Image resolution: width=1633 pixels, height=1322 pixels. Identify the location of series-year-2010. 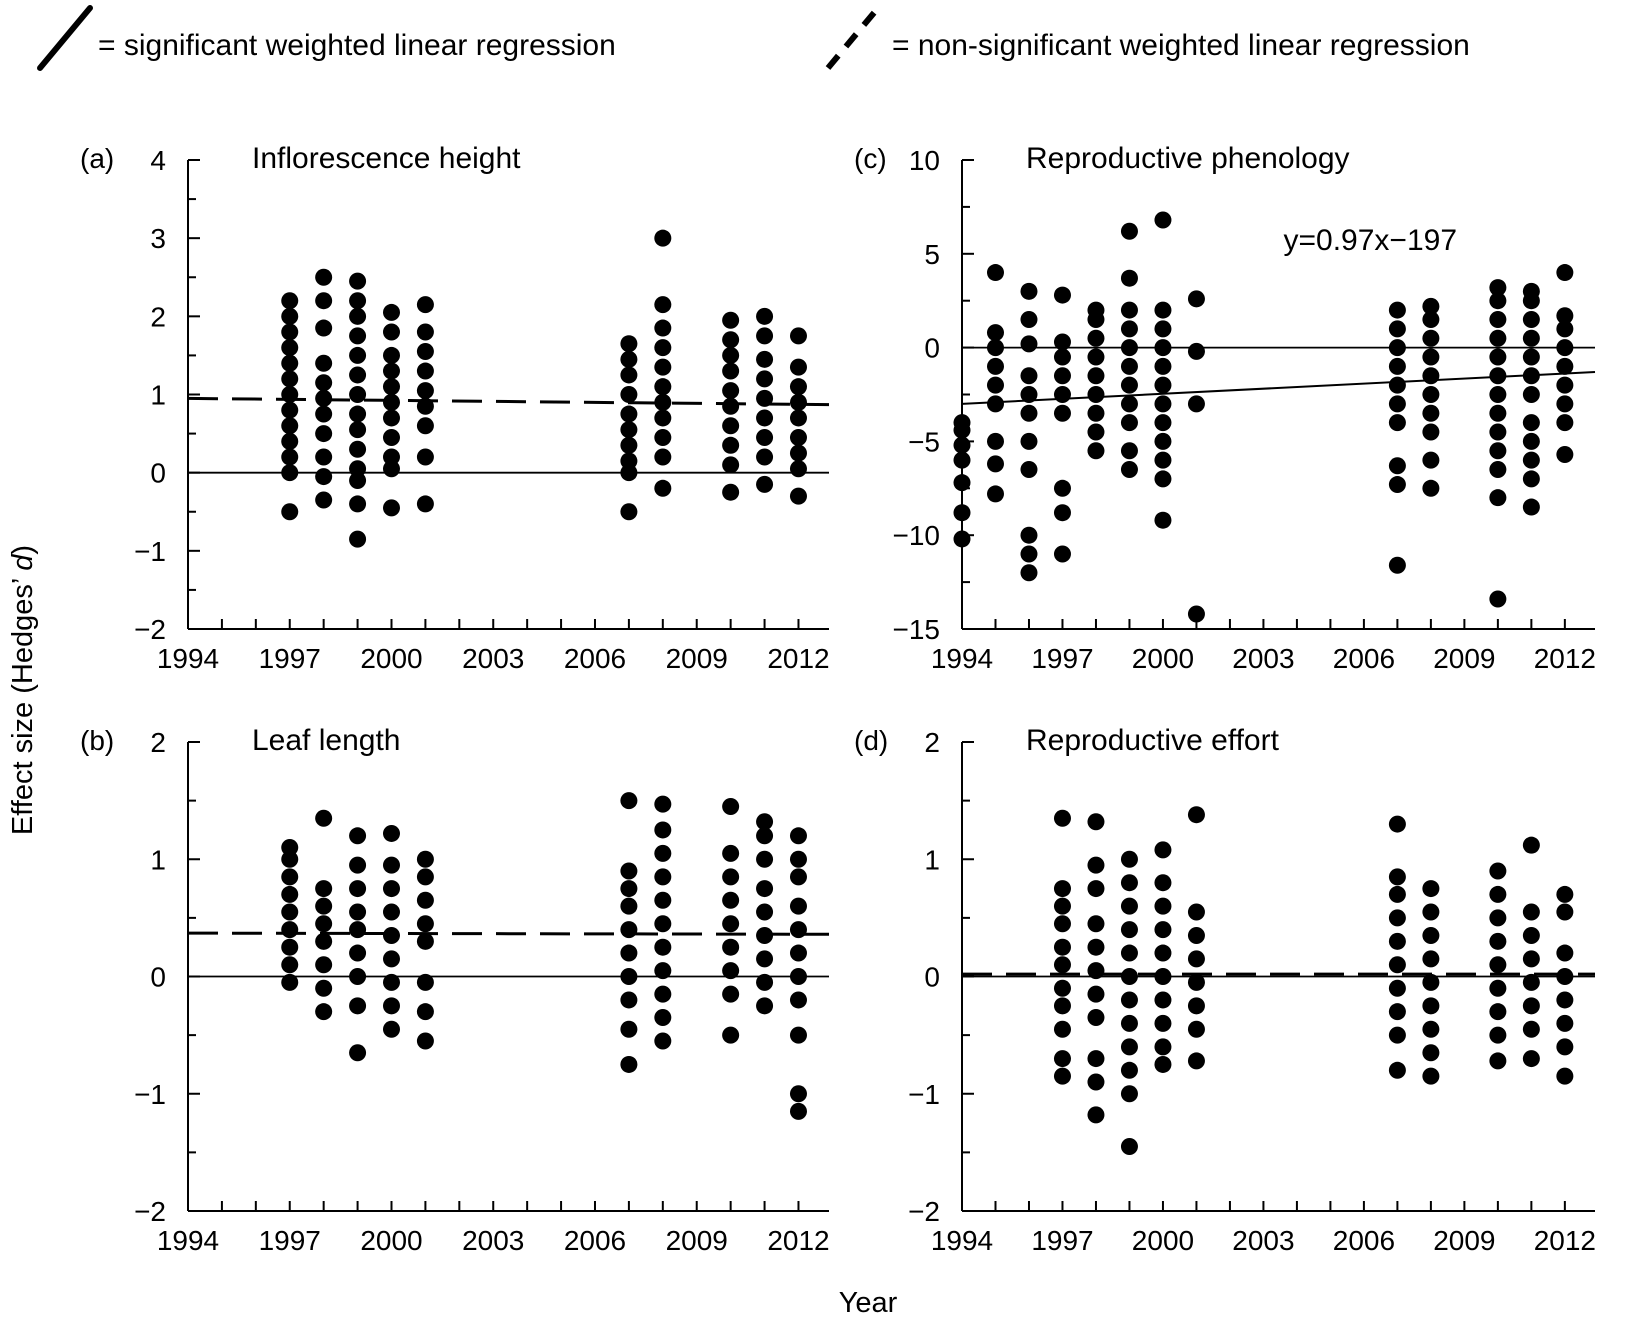
(731, 406).